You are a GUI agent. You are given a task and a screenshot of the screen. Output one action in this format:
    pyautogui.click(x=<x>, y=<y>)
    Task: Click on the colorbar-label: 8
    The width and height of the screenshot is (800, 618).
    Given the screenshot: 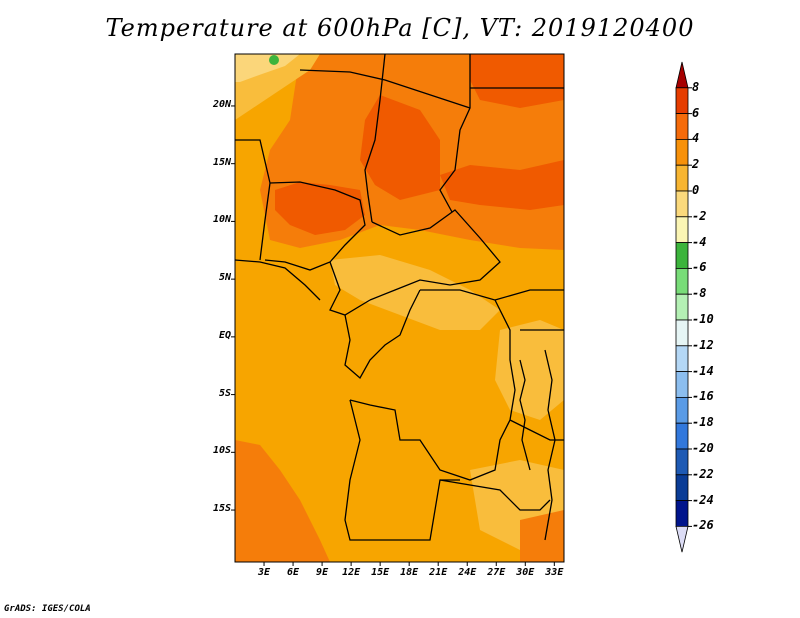 What is the action you would take?
    pyautogui.click(x=696, y=86)
    